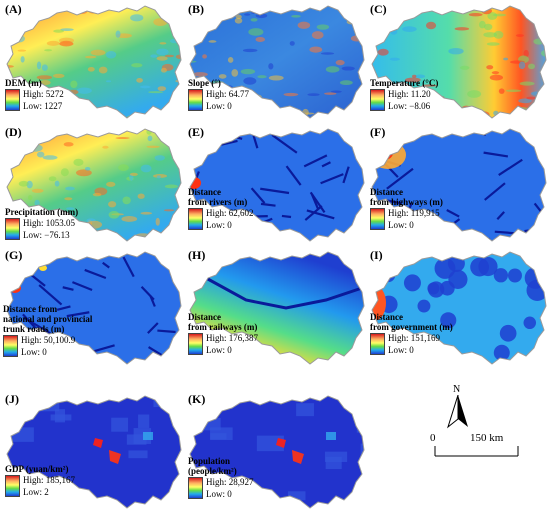 The height and width of the screenshot is (516, 550). What do you see at coordinates (404, 83) in the screenshot?
I see `legend-title: Temperature (°C)` at bounding box center [404, 83].